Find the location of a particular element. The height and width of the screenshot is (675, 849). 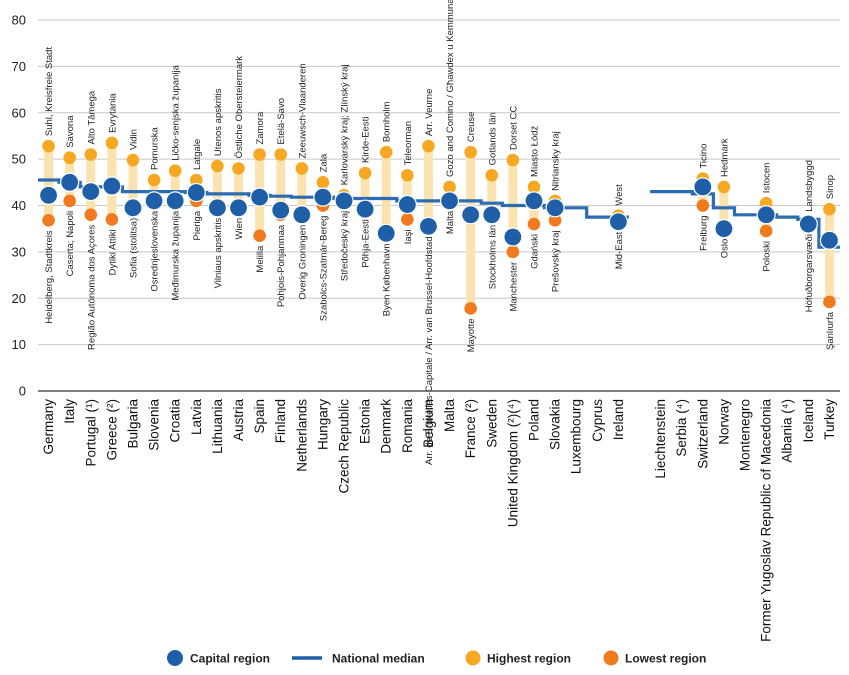

y-tick-label: 50 is located at coordinates (19, 159).